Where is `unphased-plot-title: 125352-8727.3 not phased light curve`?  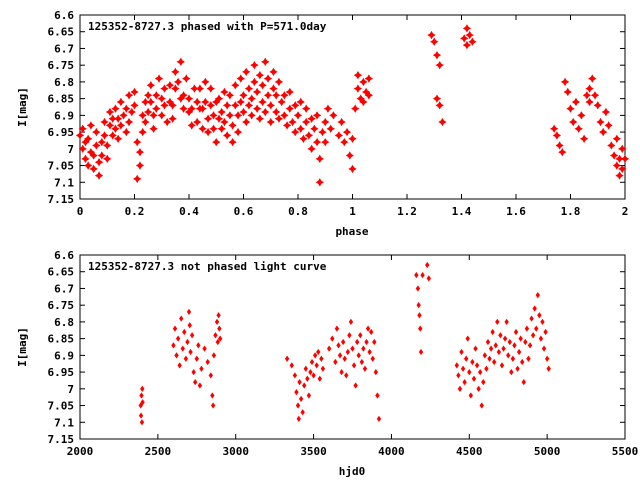
unphased-plot-title: 125352-8727.3 not phased light curve is located at coordinates (207, 266).